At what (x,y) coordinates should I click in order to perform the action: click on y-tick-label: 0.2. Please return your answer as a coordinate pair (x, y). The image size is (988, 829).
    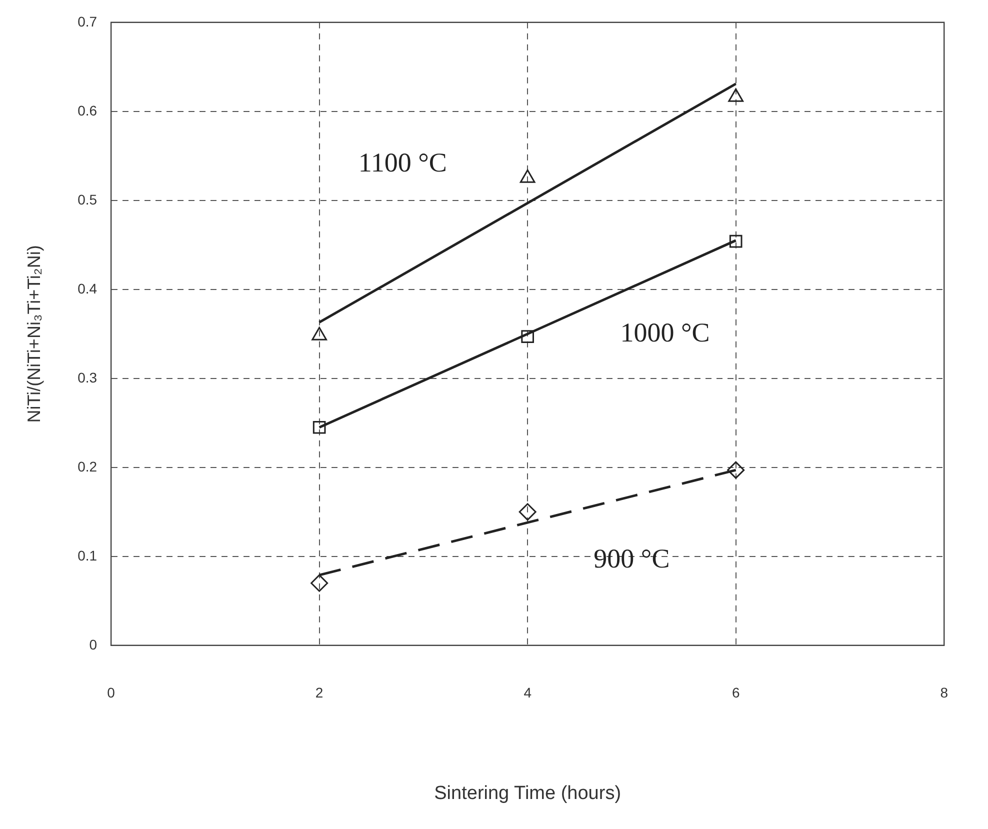
    Looking at the image, I should click on (88, 466).